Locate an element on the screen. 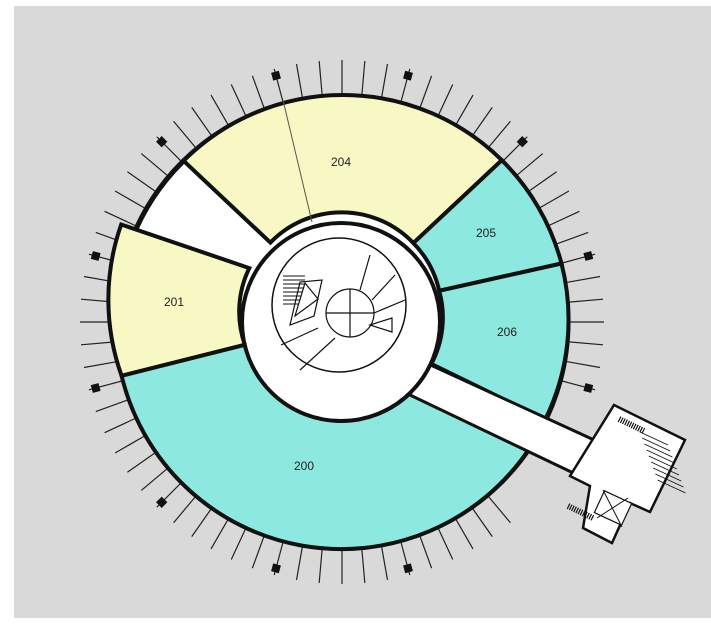  room-204-label: 204 is located at coordinates (341, 162).